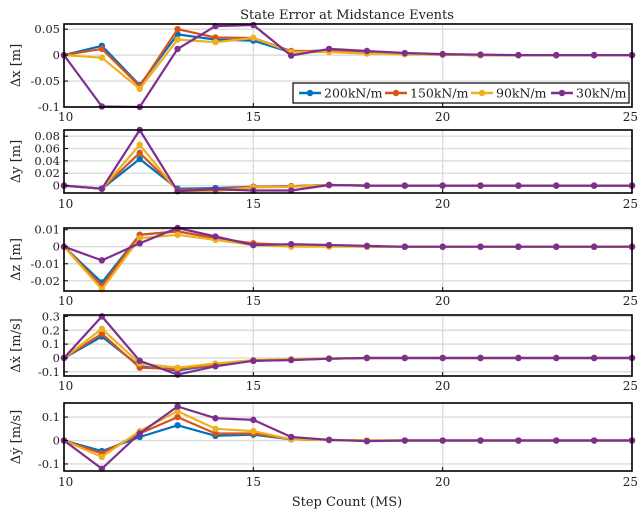  What do you see at coordinates (46, 81) in the screenshot?
I see `y-tick-label: -0.05` at bounding box center [46, 81].